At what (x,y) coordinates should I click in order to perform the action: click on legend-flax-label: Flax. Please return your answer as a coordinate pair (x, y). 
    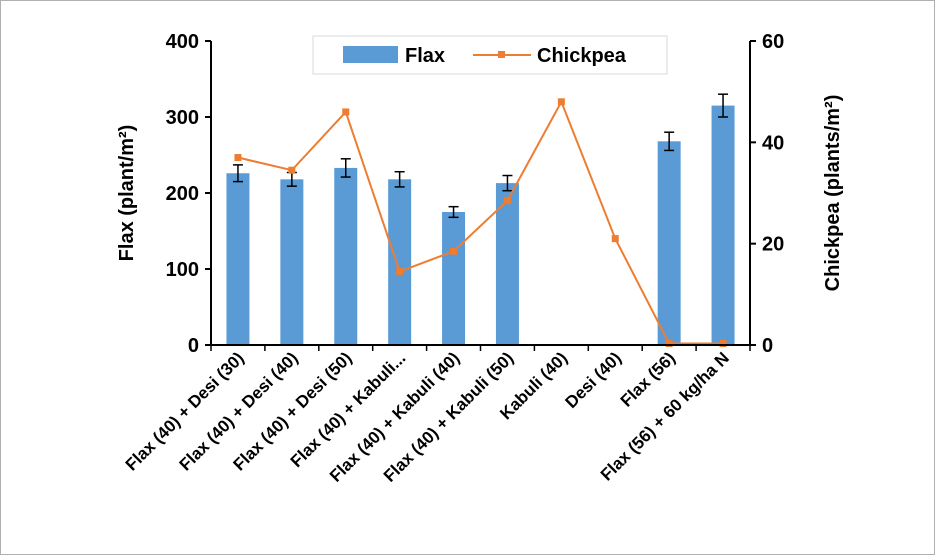
    Looking at the image, I should click on (425, 56).